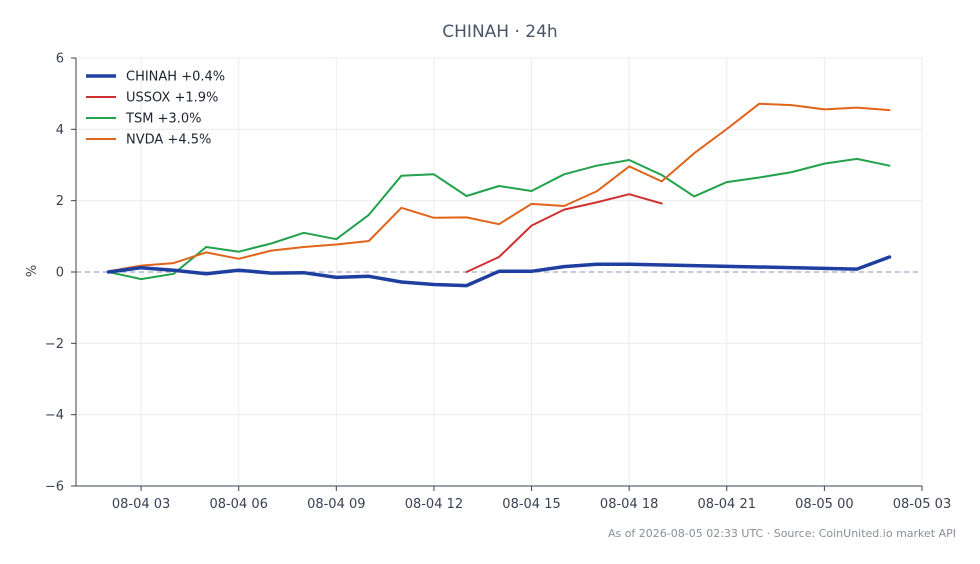 The image size is (980, 564). Describe the element at coordinates (172, 98) in the screenshot. I see `legend-label-ussox: USSOX +1.9%` at that location.